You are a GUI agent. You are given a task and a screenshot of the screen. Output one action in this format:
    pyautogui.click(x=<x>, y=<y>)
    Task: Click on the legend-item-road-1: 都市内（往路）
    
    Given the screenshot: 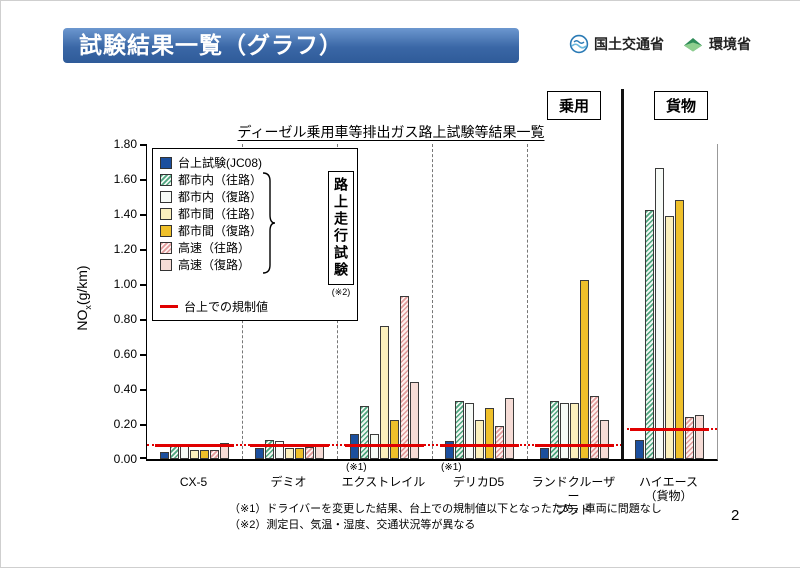 What is the action you would take?
    pyautogui.click(x=211, y=179)
    